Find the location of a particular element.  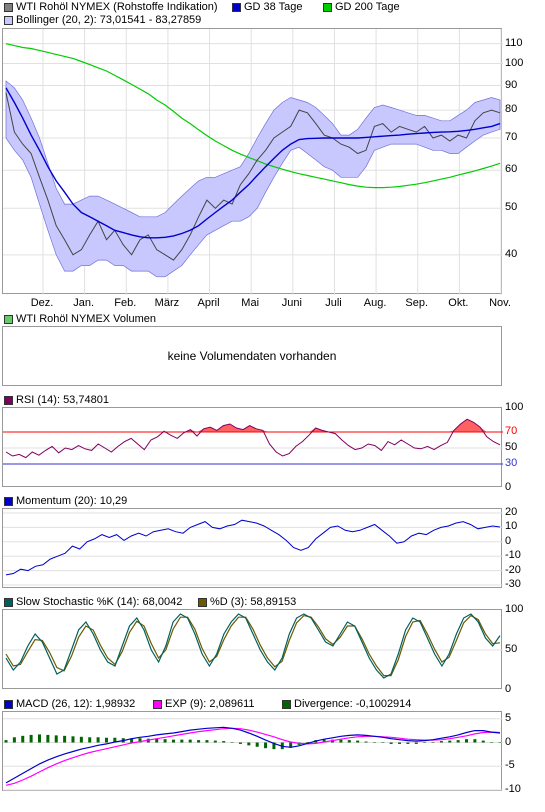

legend-swatch-bollinger is located at coordinates (8, 20).